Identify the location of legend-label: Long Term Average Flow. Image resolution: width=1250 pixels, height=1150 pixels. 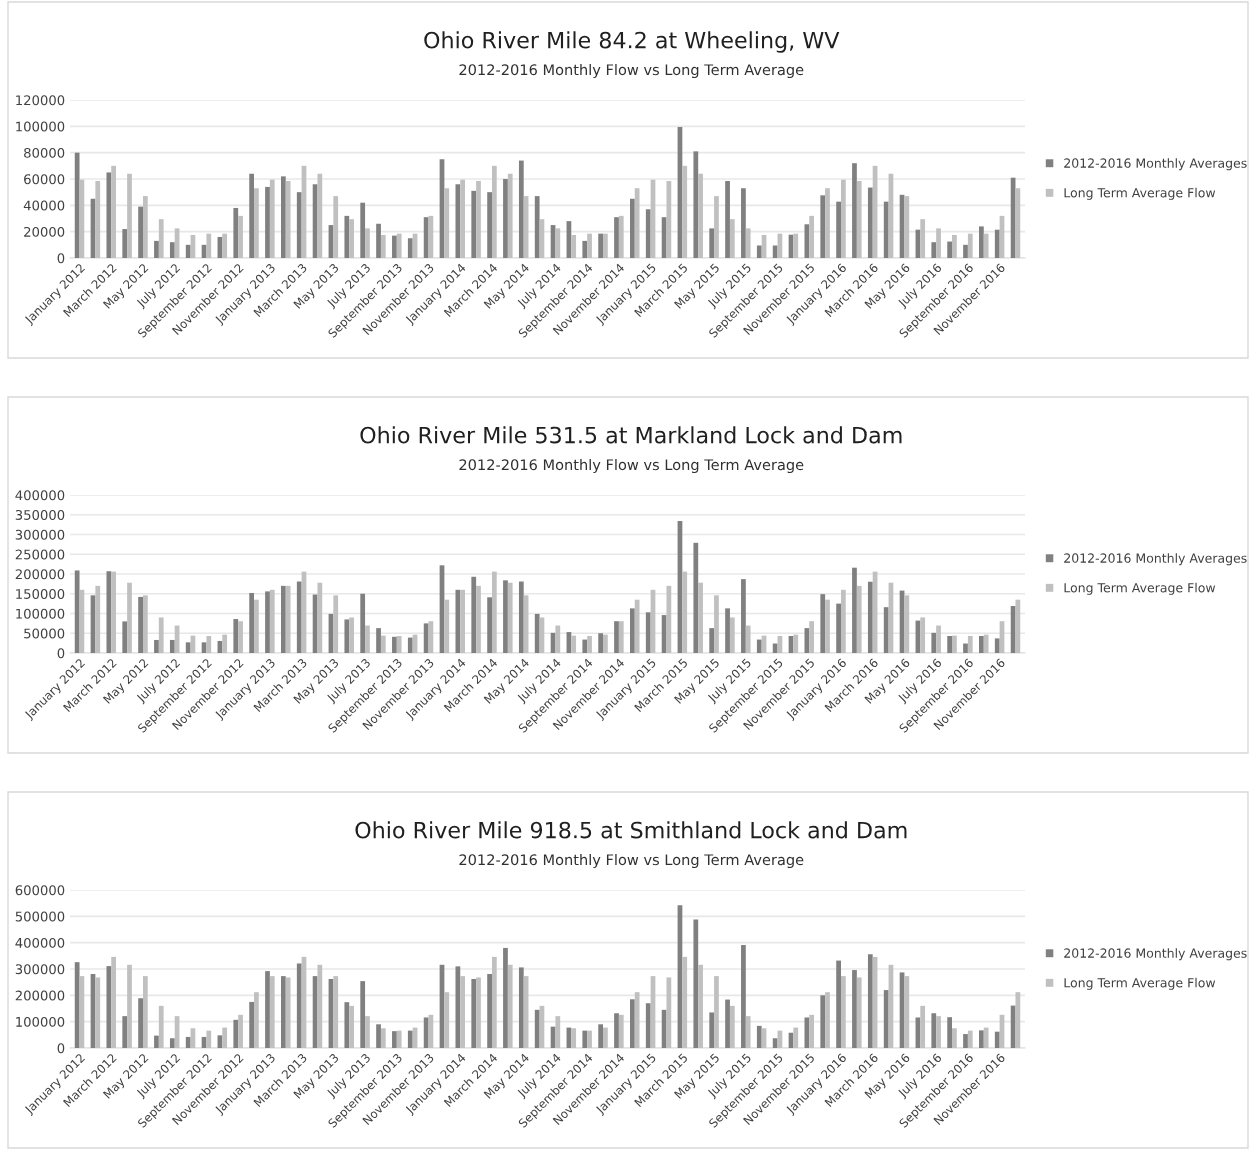
(1140, 193).